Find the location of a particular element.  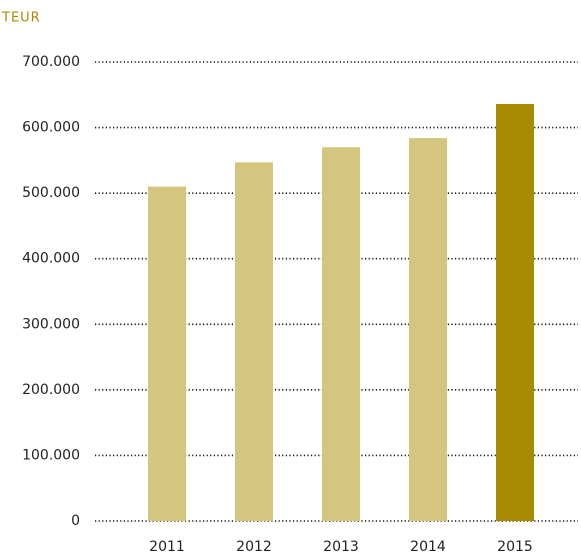

x-tick-label: 2011 is located at coordinates (167, 547).